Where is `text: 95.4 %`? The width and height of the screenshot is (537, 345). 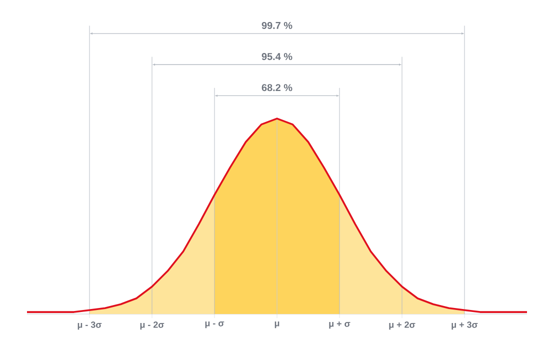 text: 95.4 % is located at coordinates (277, 56).